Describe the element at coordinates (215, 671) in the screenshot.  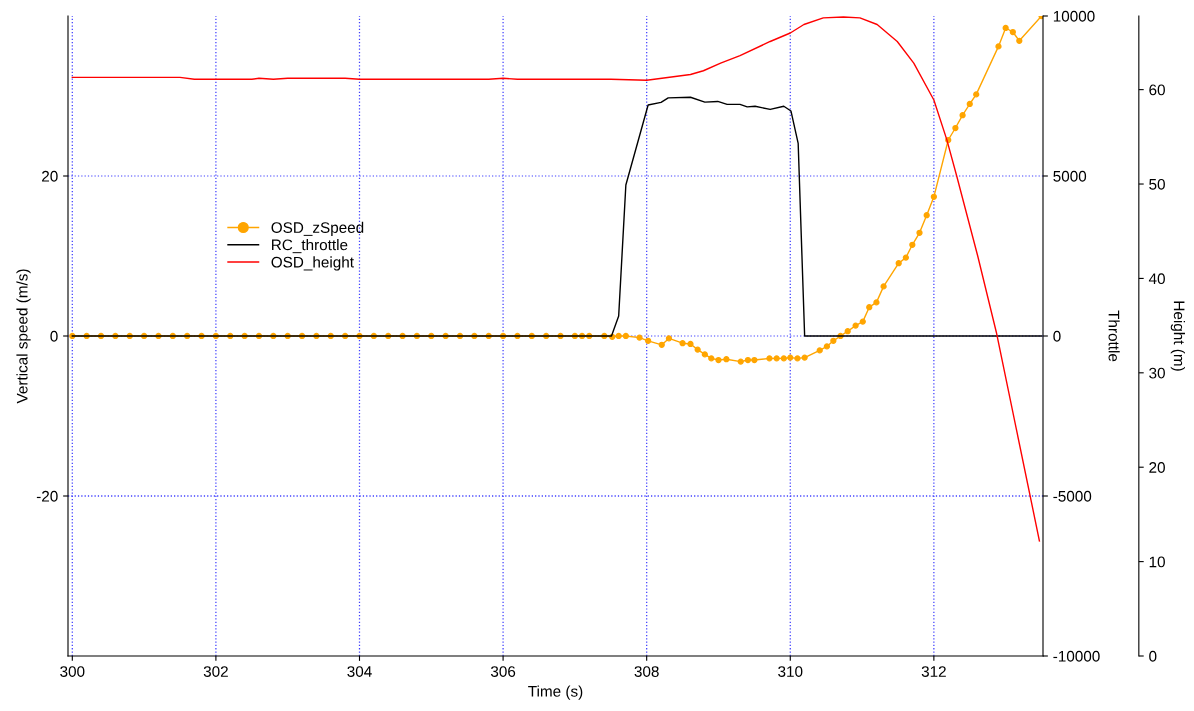
I see `x-tick-label: 302` at that location.